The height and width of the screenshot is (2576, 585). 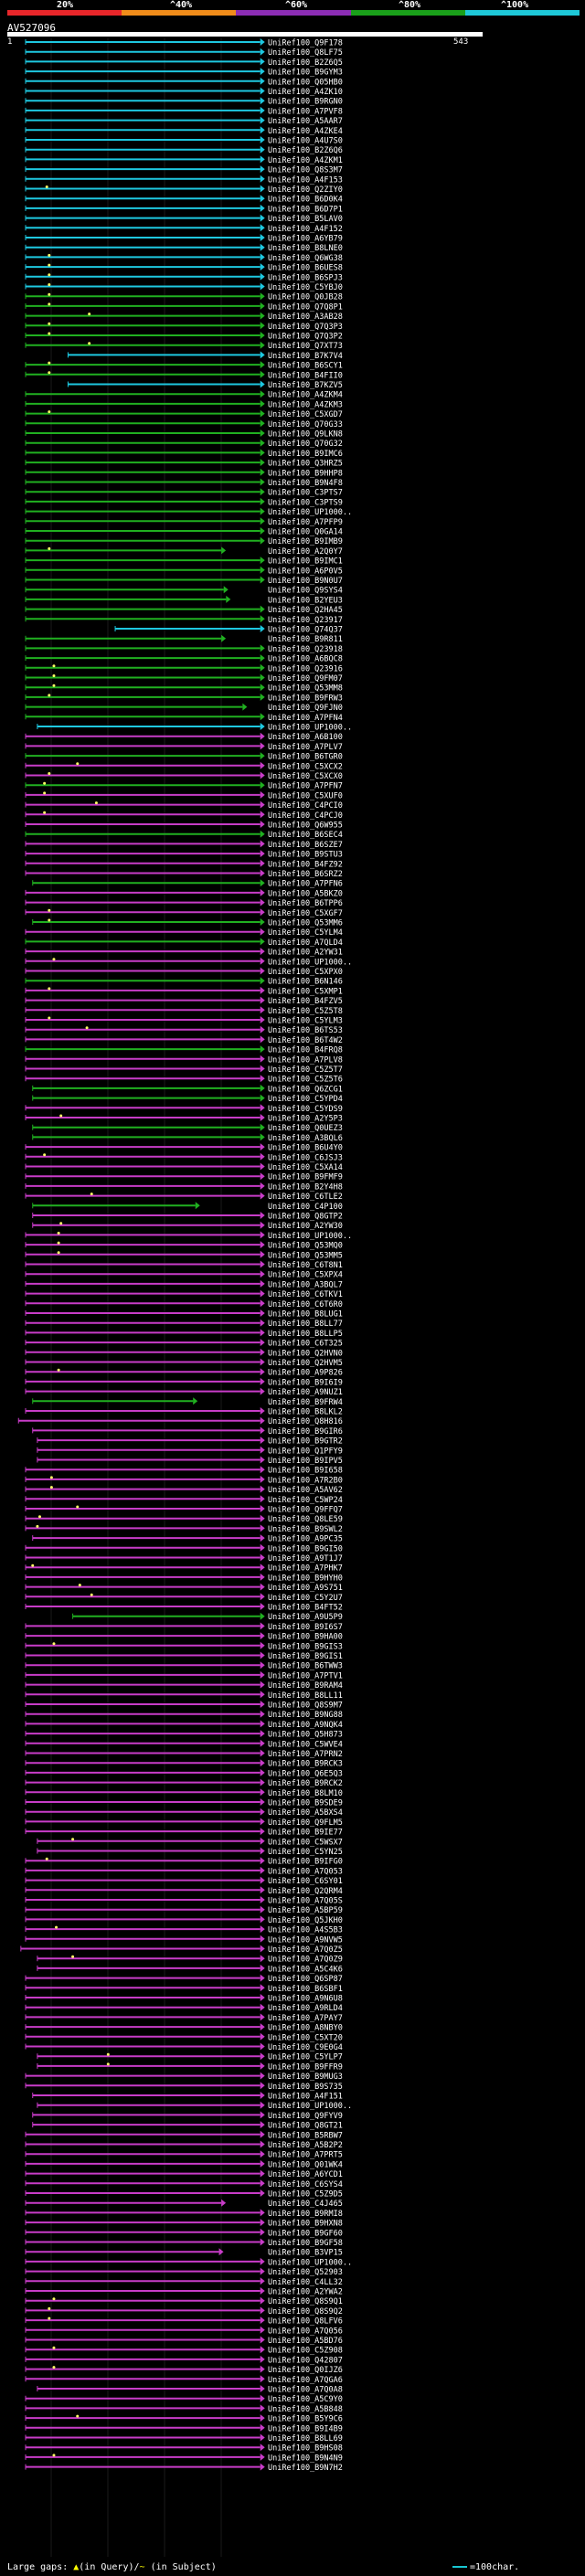 What do you see at coordinates (305, 385) in the screenshot?
I see `hit-label: UniRef100_B7KZV5` at bounding box center [305, 385].